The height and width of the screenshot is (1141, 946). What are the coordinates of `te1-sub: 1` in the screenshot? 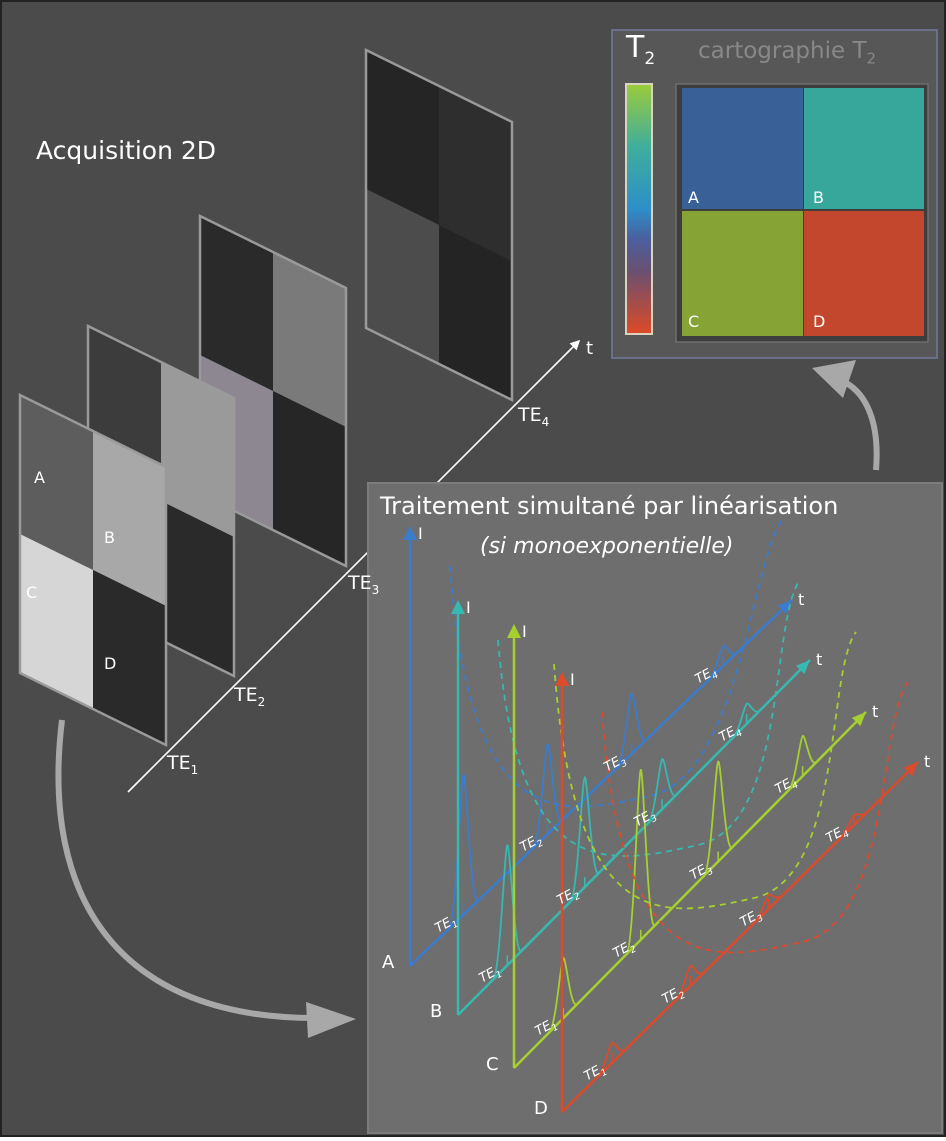 It's located at (194, 769).